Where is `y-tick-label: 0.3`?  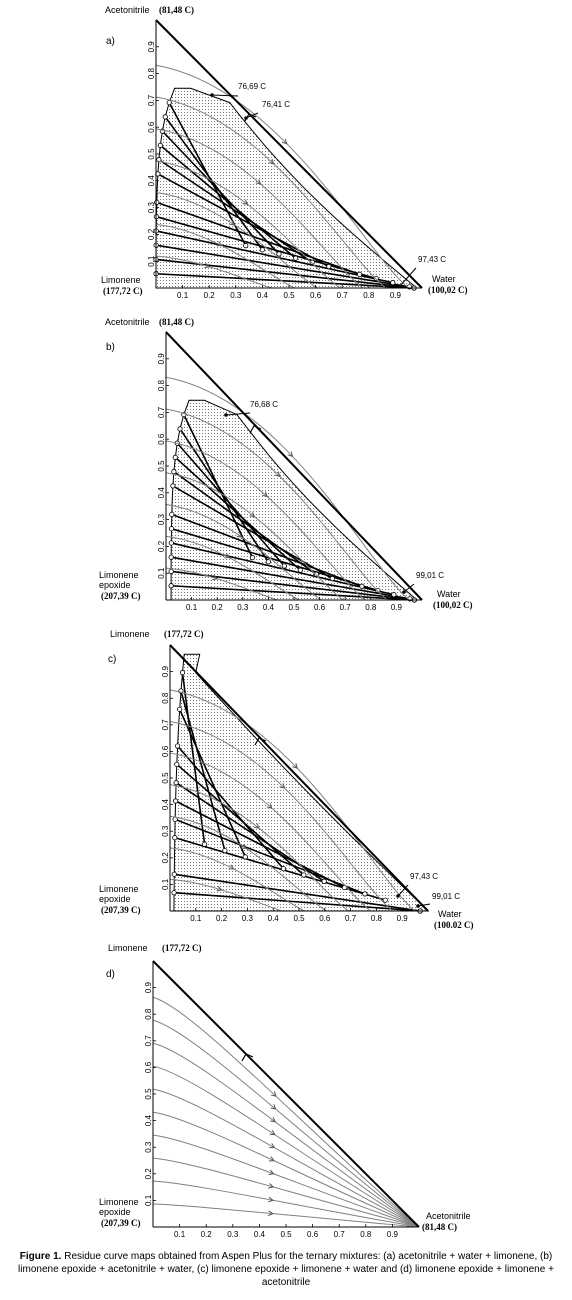 y-tick-label: 0.3 is located at coordinates (151, 207).